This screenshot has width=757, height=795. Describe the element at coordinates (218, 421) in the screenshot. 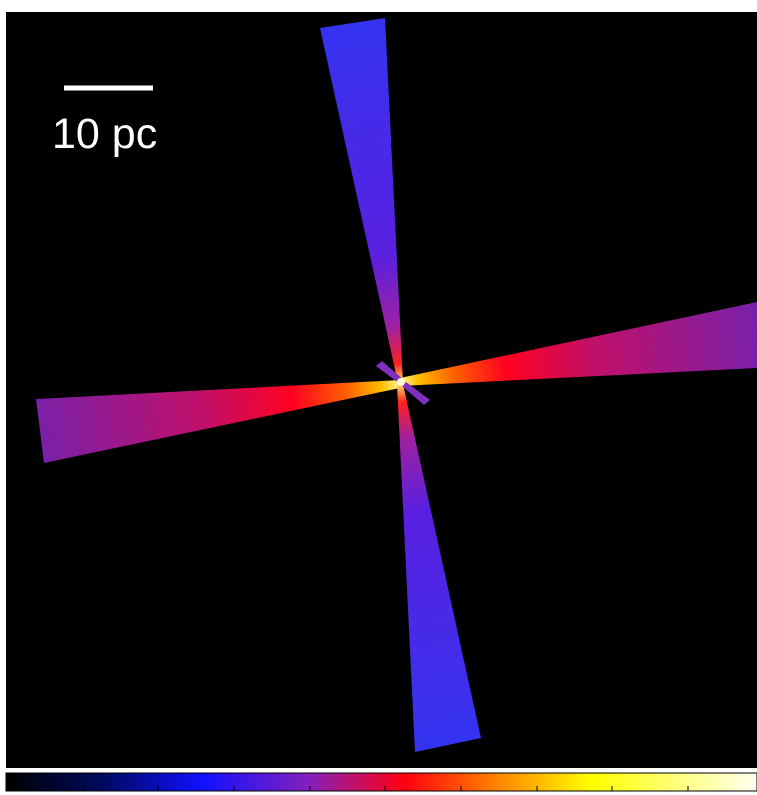

I see `jet-left` at that location.